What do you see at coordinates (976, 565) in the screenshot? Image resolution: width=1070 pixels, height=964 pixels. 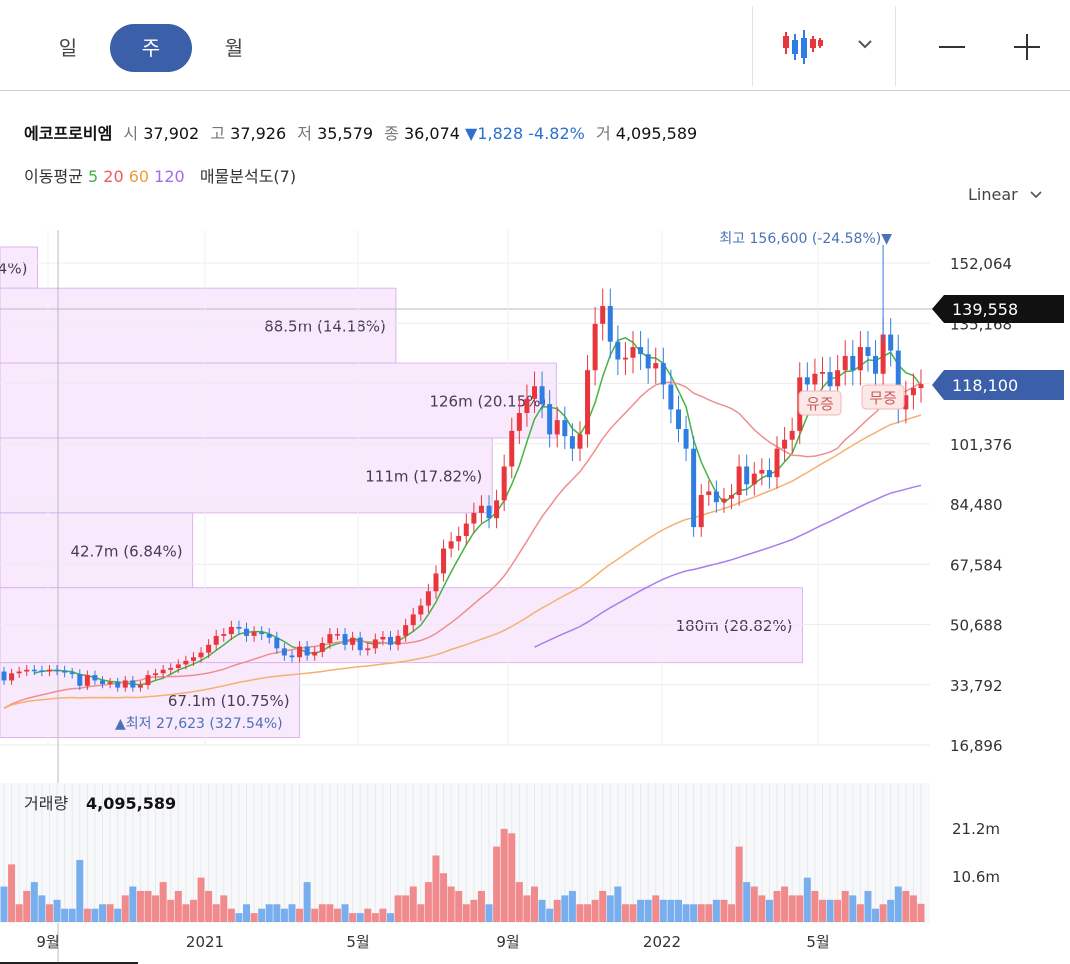 I see `price-tick-label: 67,584` at bounding box center [976, 565].